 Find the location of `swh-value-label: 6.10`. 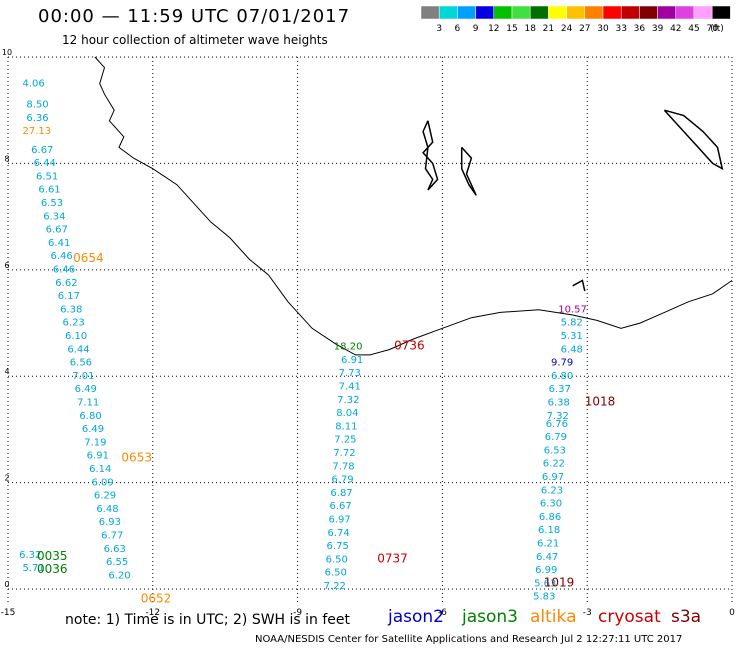

swh-value-label: 6.10 is located at coordinates (76, 336).